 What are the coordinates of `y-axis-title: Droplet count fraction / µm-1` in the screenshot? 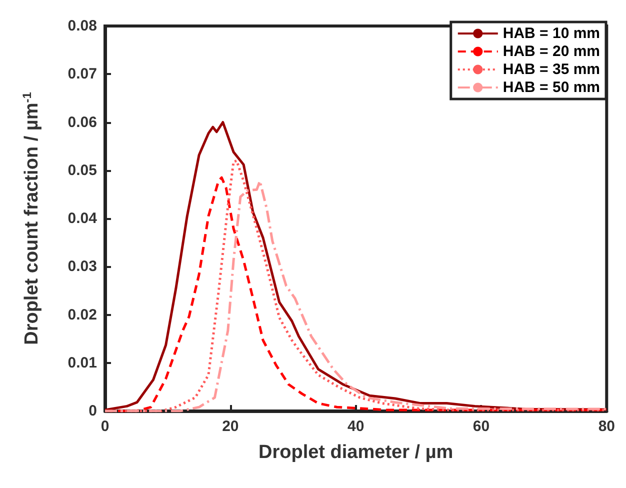 It's located at (31, 218).